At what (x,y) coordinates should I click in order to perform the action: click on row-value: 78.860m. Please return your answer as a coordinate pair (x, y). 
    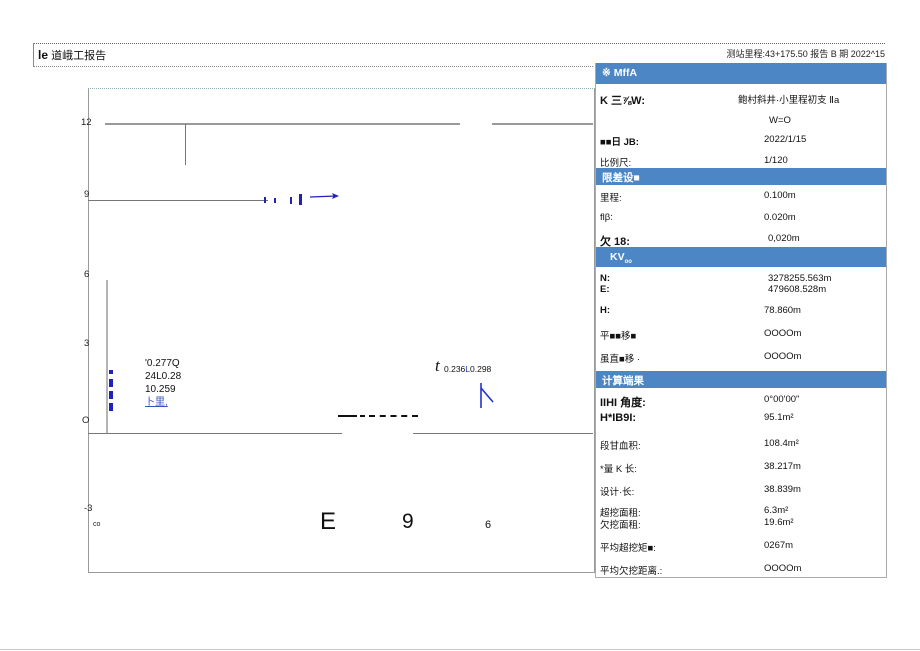
    Looking at the image, I should click on (782, 310).